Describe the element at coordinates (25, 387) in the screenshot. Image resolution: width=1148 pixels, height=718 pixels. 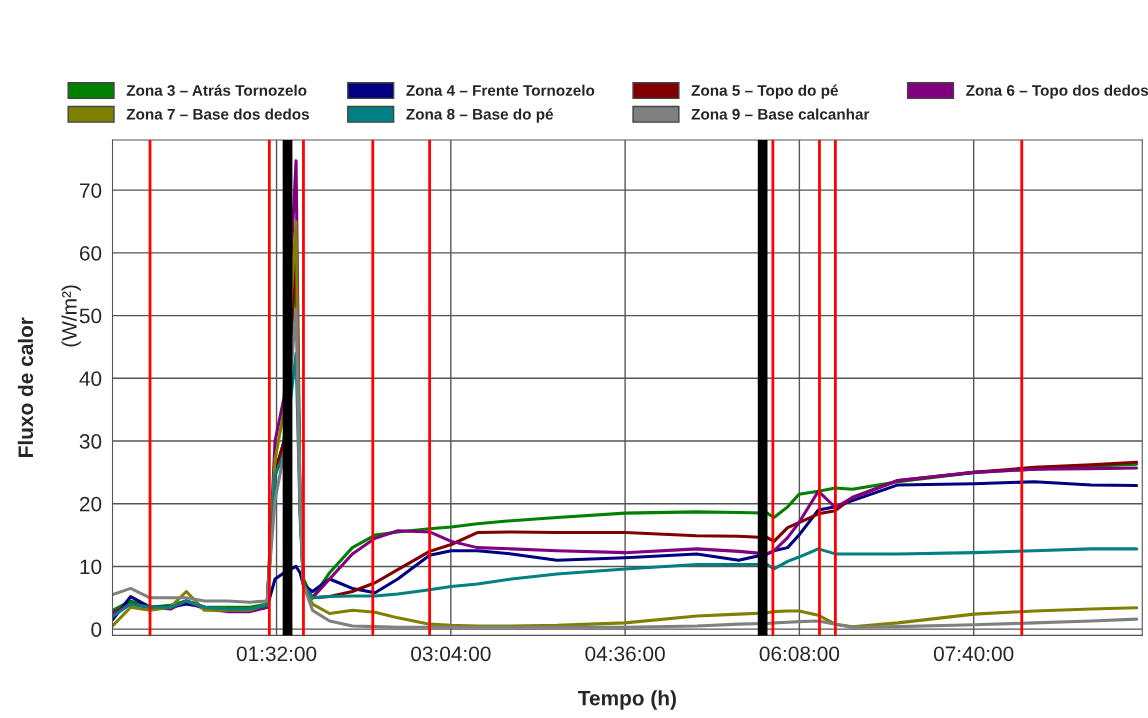
I see `y-axis-title: Fluxo de calor` at that location.